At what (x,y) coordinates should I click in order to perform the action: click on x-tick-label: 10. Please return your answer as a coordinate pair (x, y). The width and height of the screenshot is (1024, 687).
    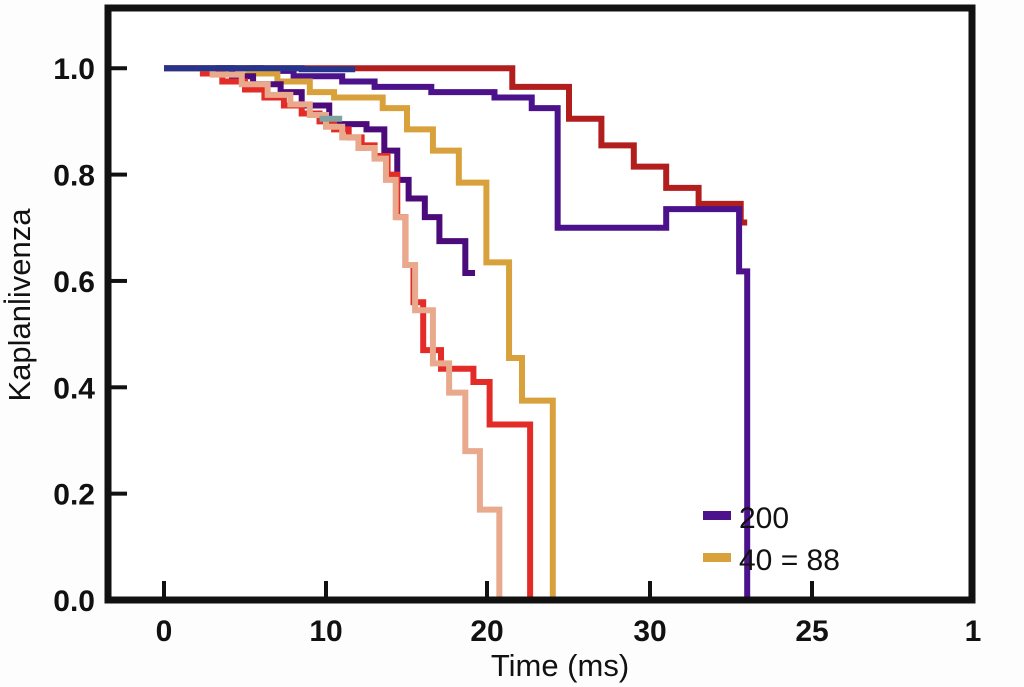
    Looking at the image, I should click on (325, 631).